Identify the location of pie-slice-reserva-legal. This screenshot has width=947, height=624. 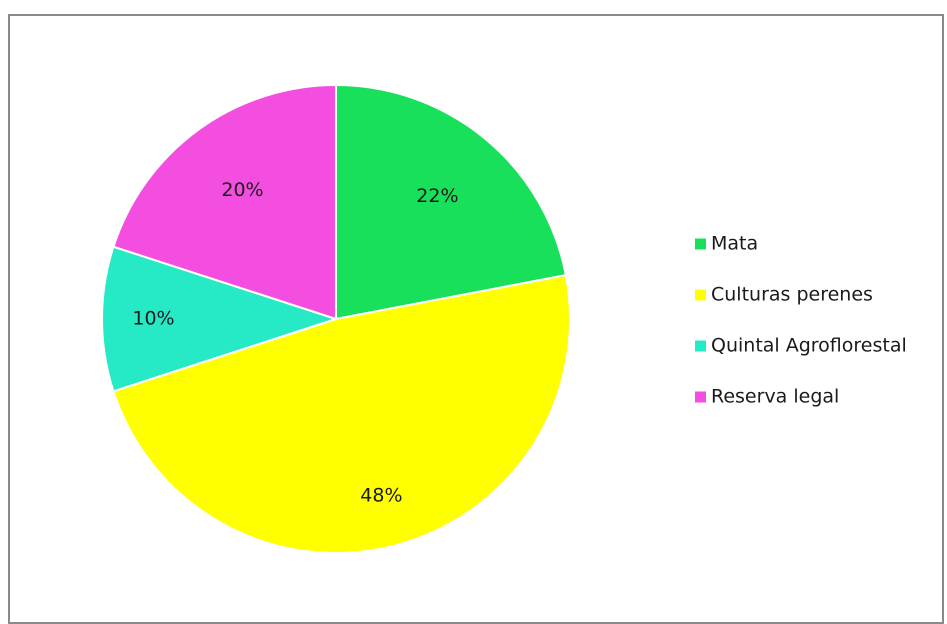
(224, 202).